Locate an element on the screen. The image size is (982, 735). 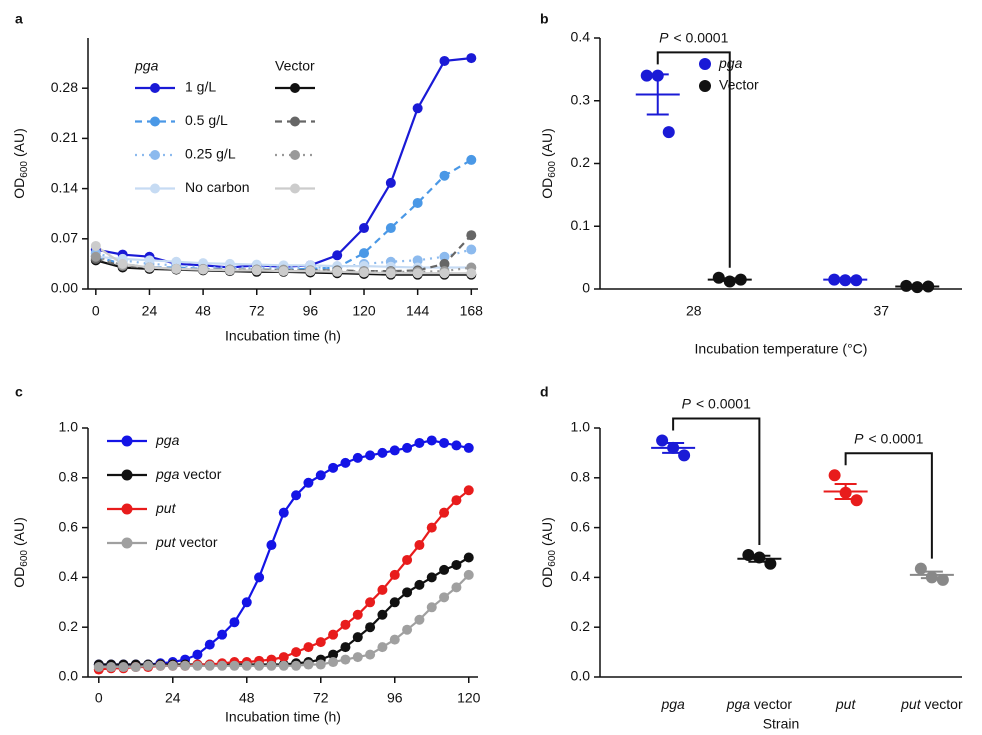
significance-bracket is located at coordinates (693, 159).